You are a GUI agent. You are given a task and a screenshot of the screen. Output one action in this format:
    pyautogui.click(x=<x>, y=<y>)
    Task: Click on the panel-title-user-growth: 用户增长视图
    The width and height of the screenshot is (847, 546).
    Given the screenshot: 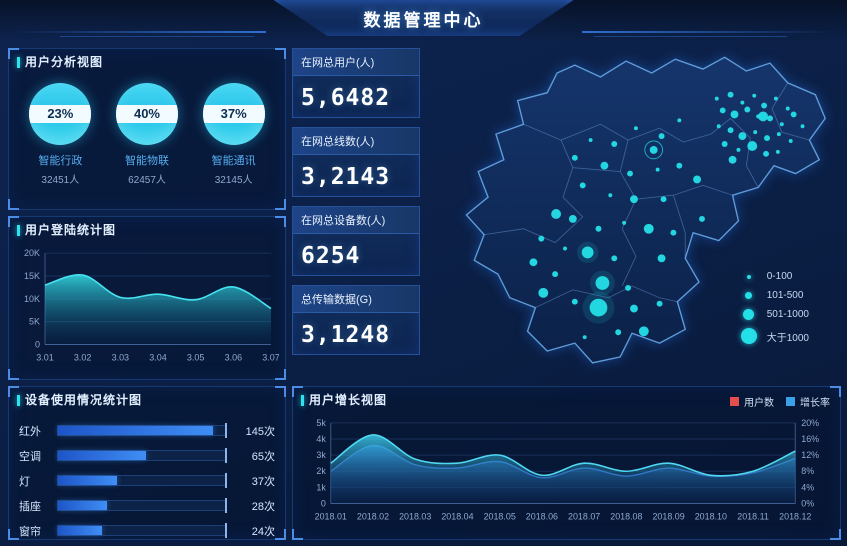 What is the action you would take?
    pyautogui.click(x=566, y=400)
    